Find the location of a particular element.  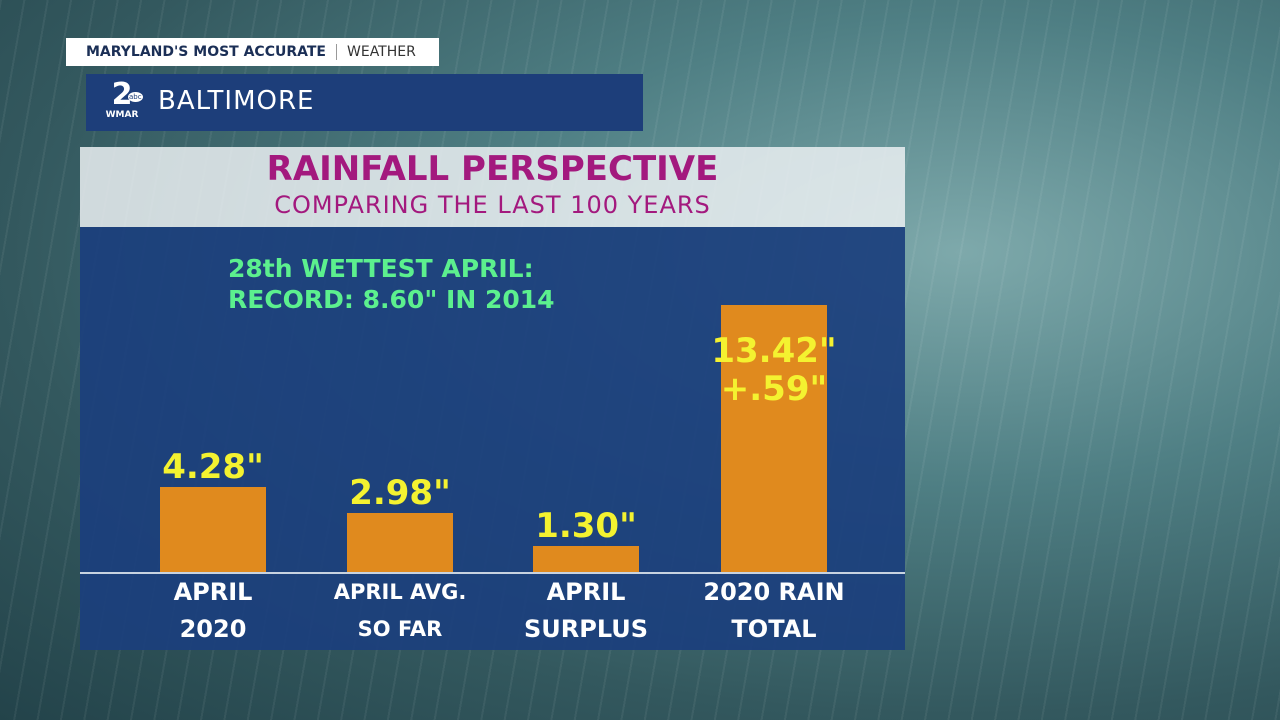

x-tick-label: APRIL AVG. SO FAR is located at coordinates (400, 610).